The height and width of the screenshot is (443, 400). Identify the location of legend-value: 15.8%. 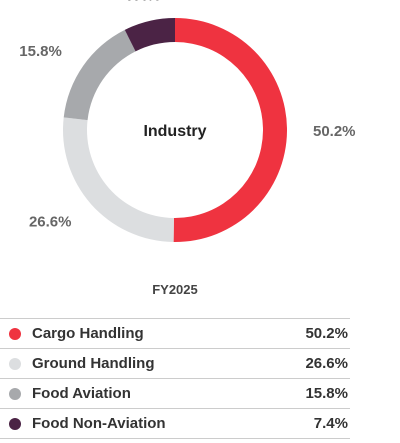
(326, 393).